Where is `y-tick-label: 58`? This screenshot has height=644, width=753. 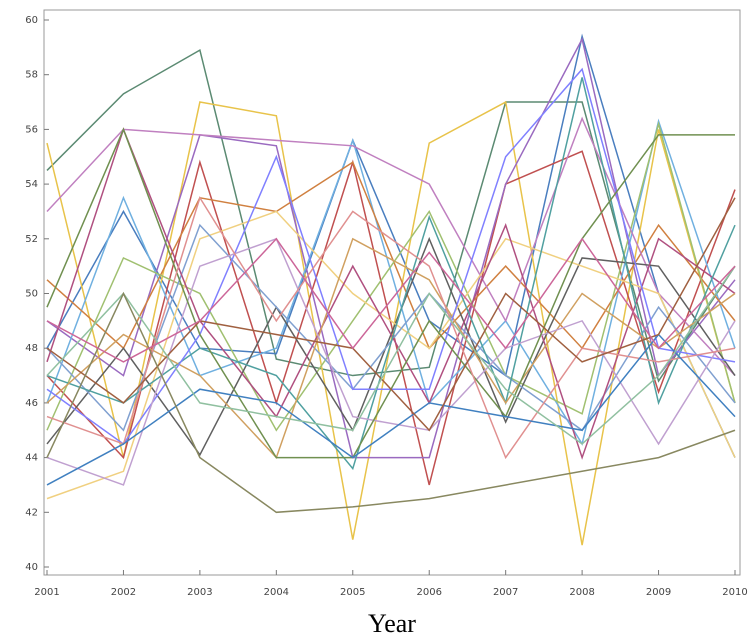
y-tick-label: 58 is located at coordinates (31, 75).